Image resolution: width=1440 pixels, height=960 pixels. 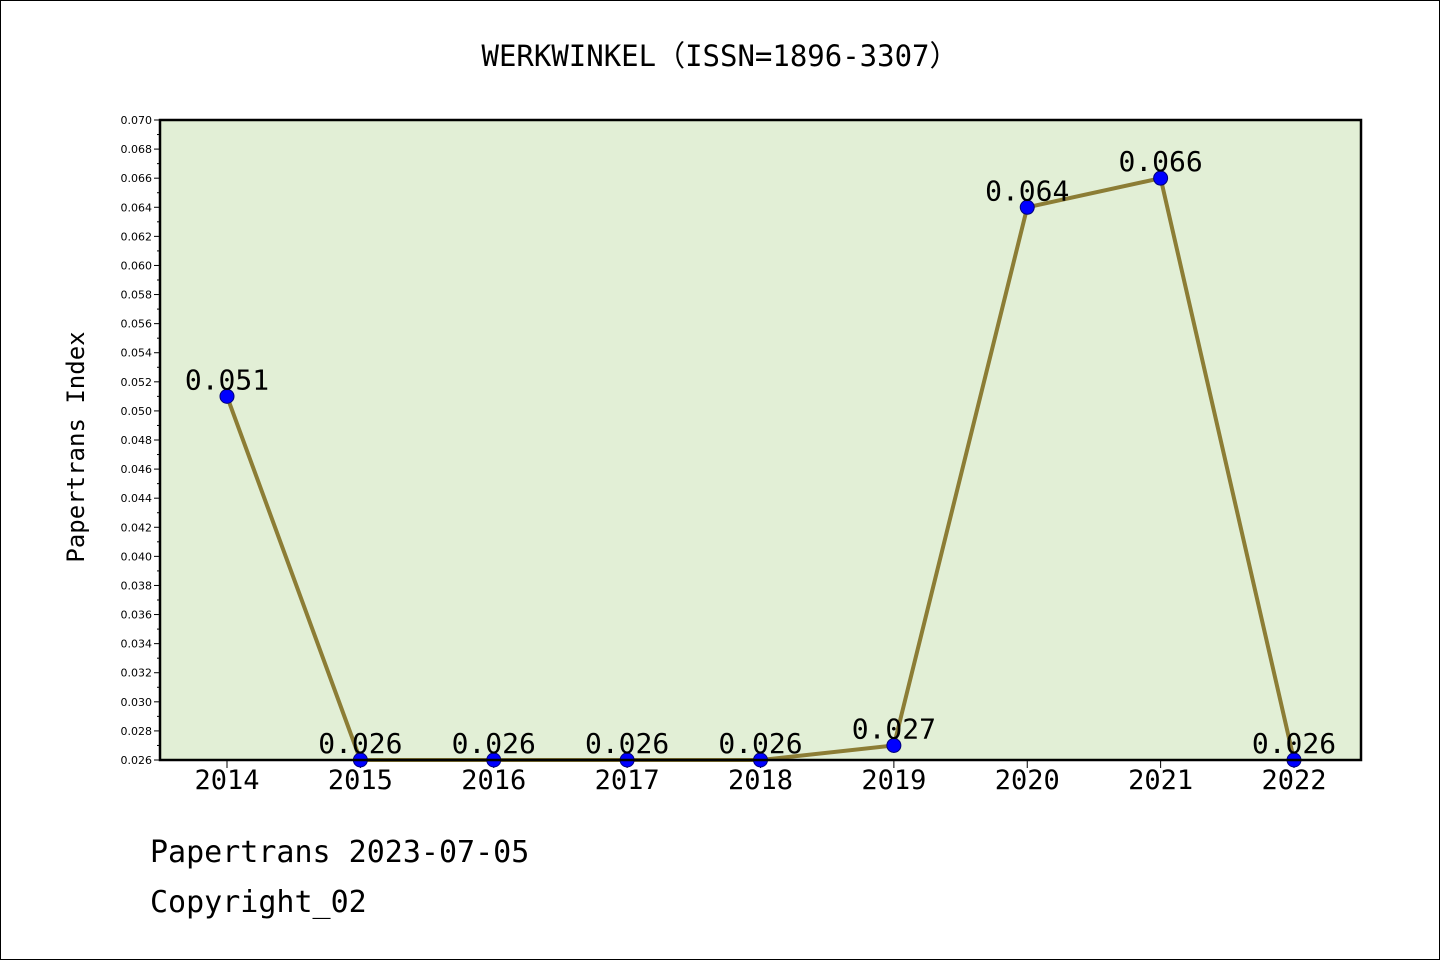 What do you see at coordinates (137, 295) in the screenshot?
I see `y-tick-label: 0.058` at bounding box center [137, 295].